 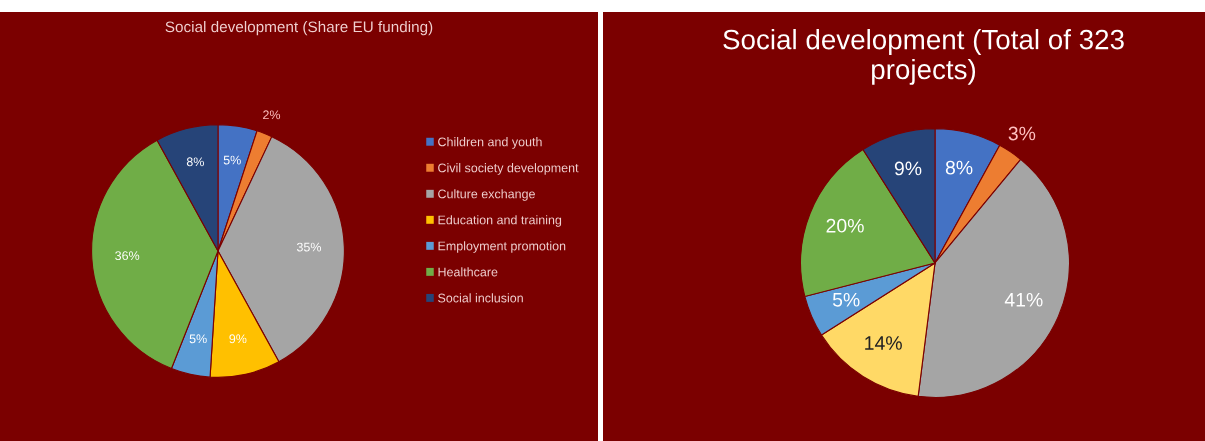 What do you see at coordinates (490, 143) in the screenshot?
I see `legend-label: Children and youth` at bounding box center [490, 143].